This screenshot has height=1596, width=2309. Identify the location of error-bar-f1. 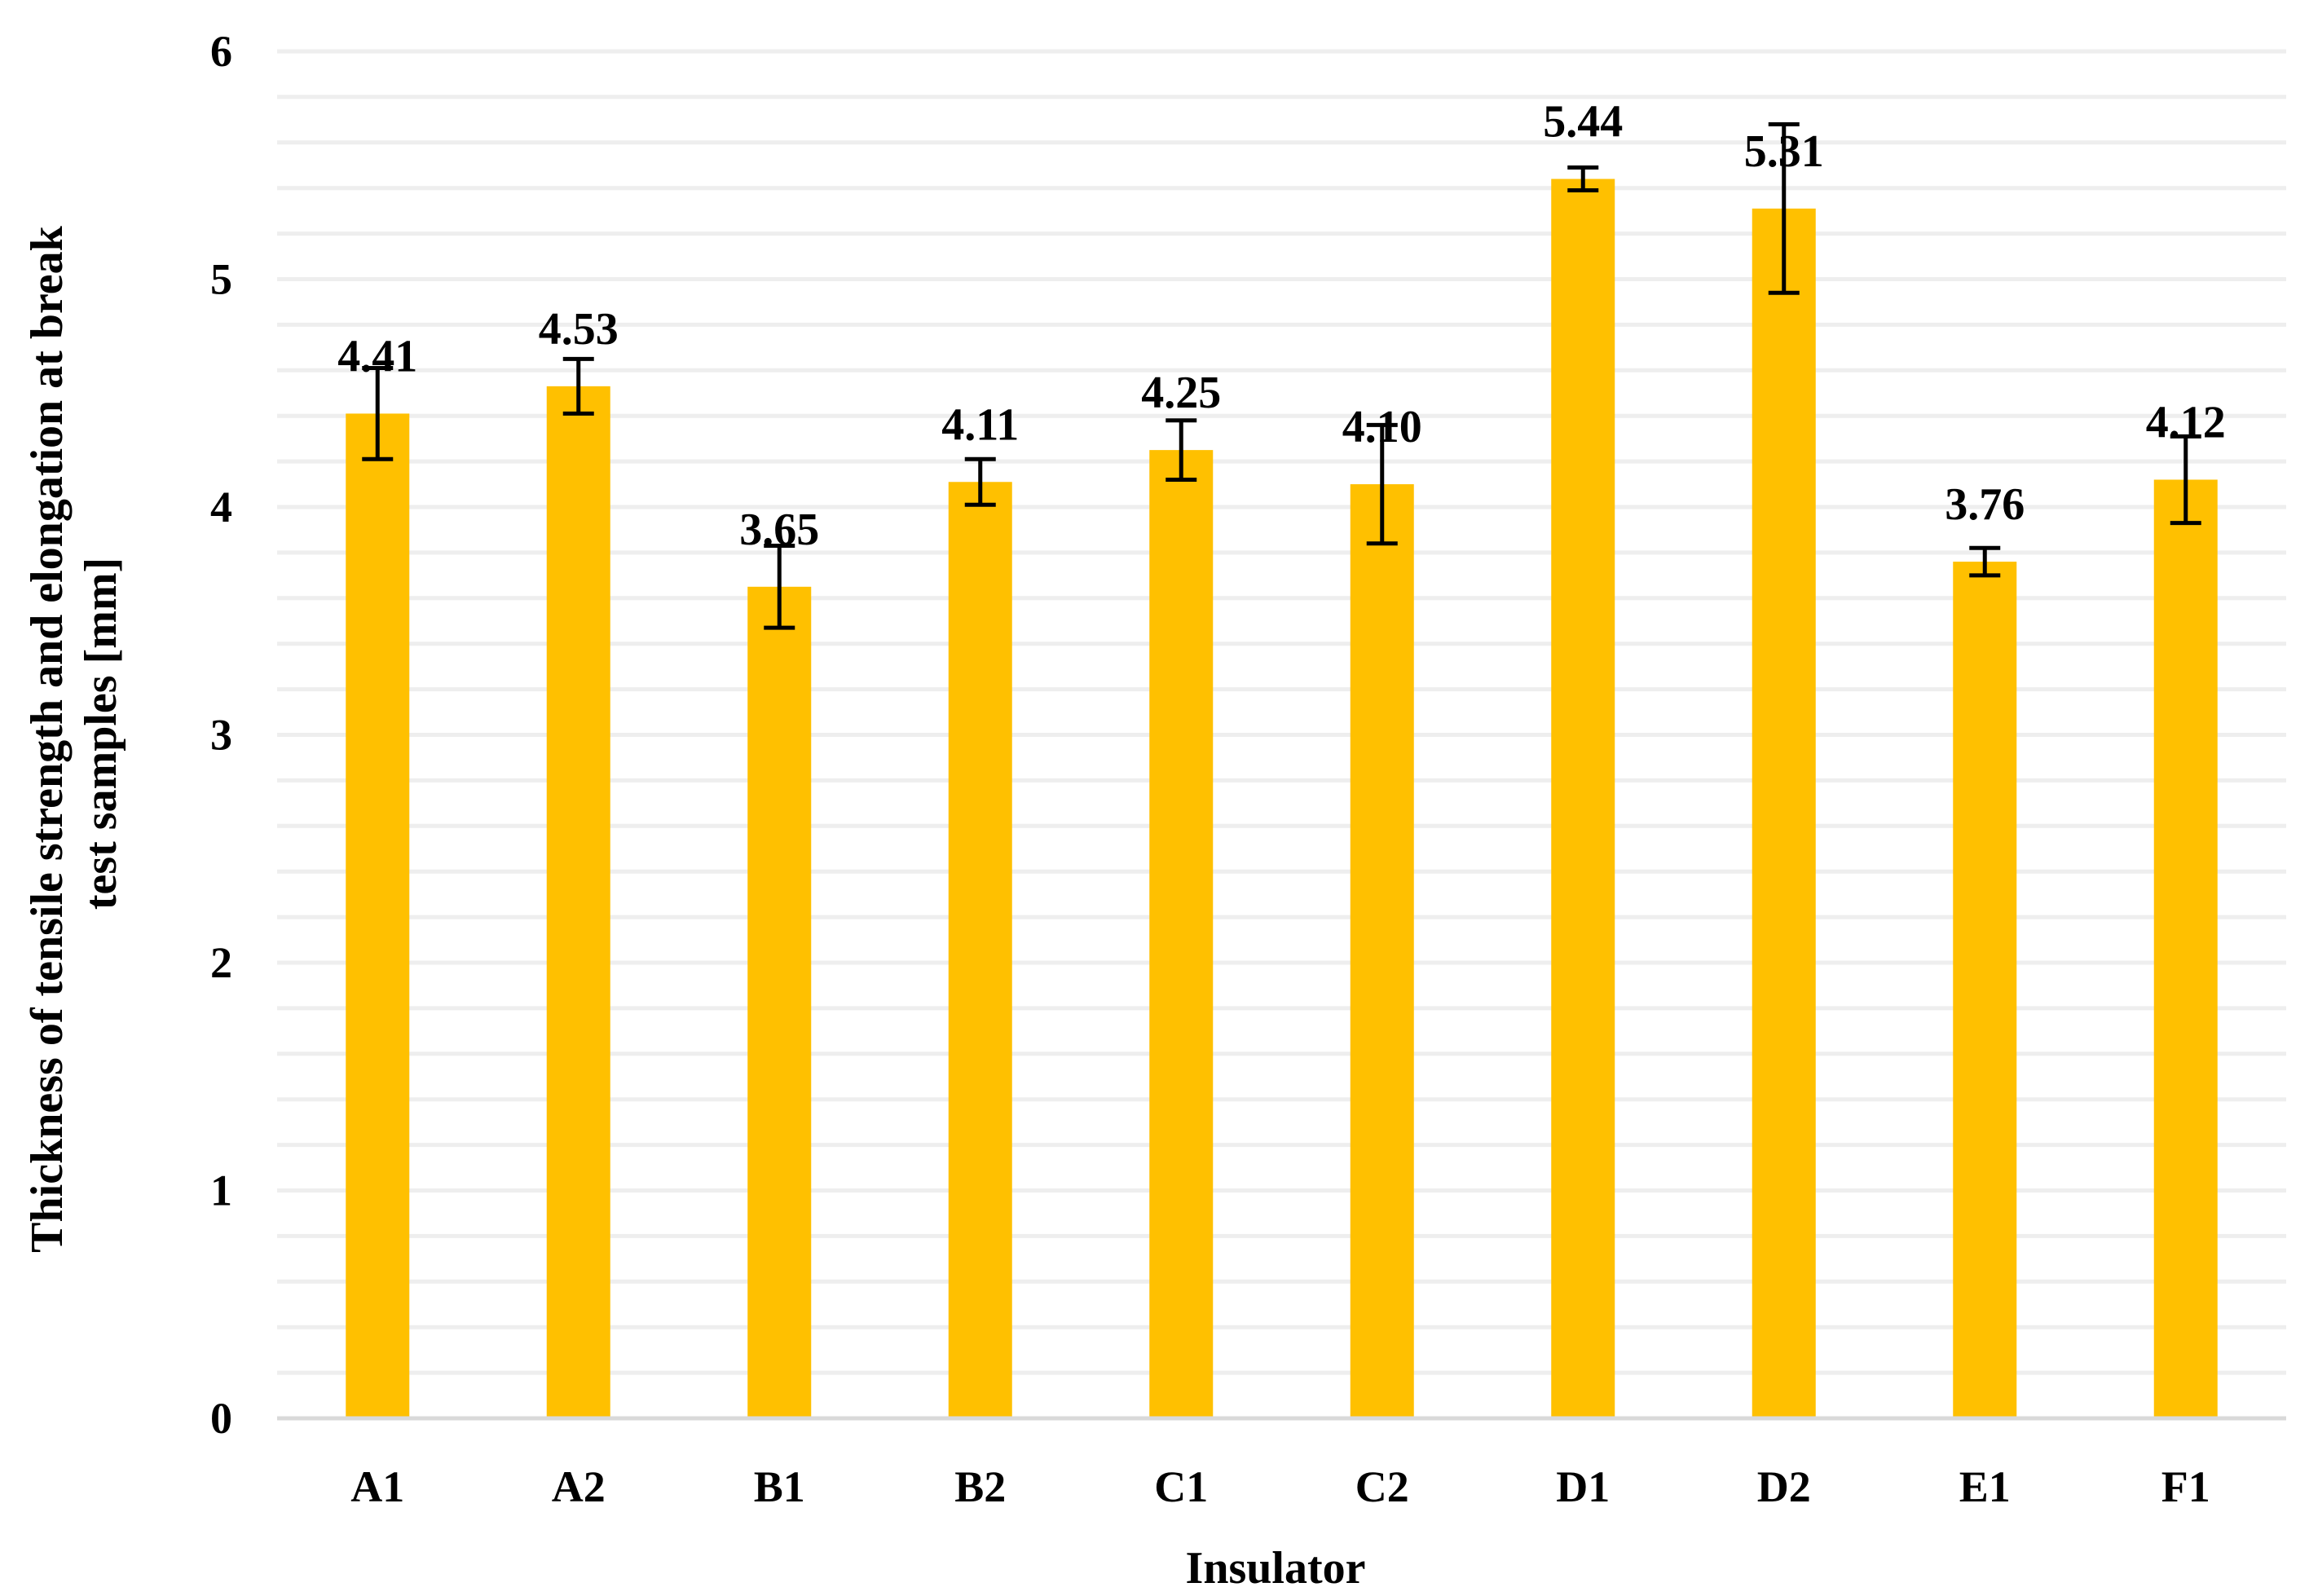
(2185, 480).